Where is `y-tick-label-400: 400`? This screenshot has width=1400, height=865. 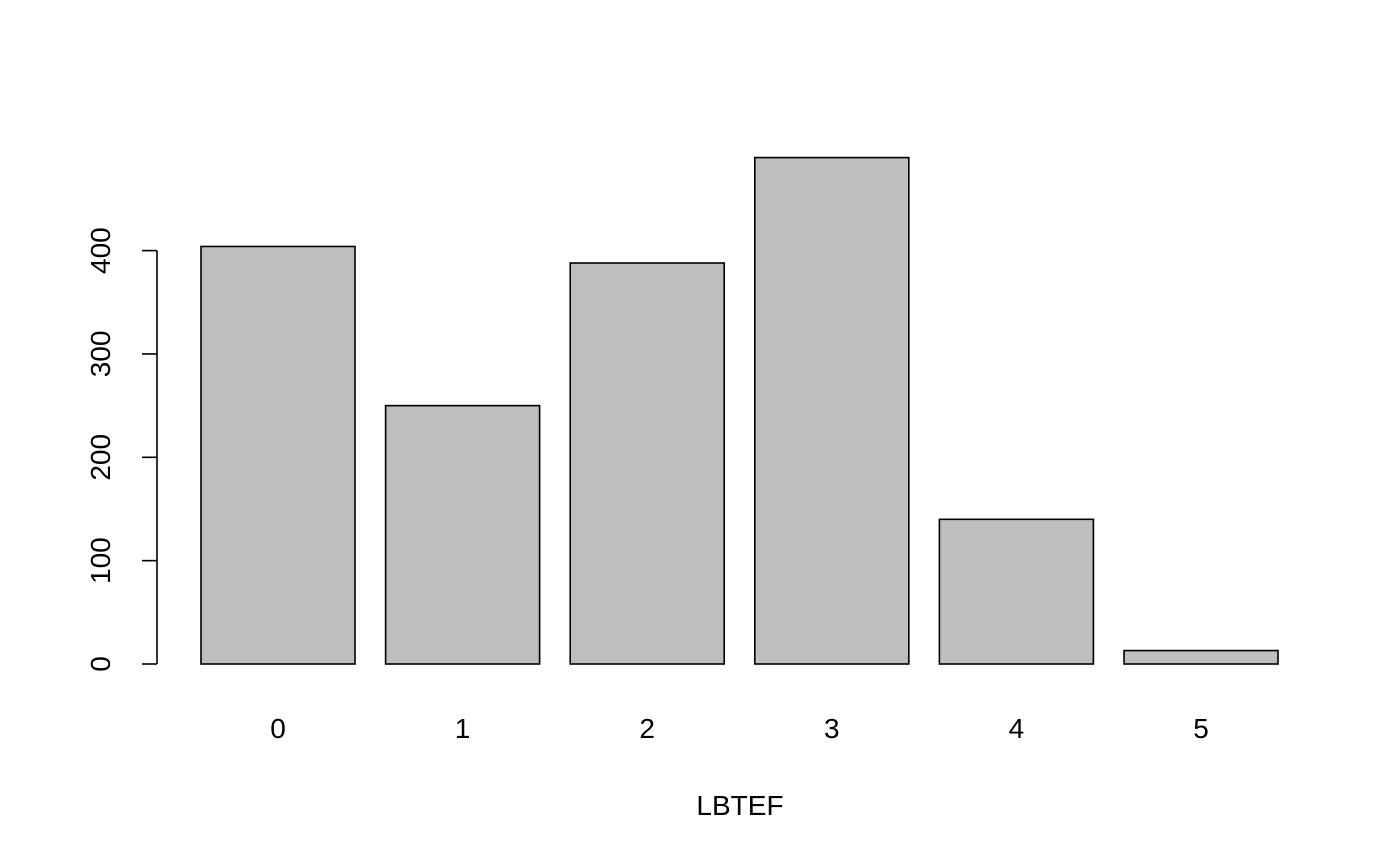
y-tick-label-400: 400 is located at coordinates (100, 250).